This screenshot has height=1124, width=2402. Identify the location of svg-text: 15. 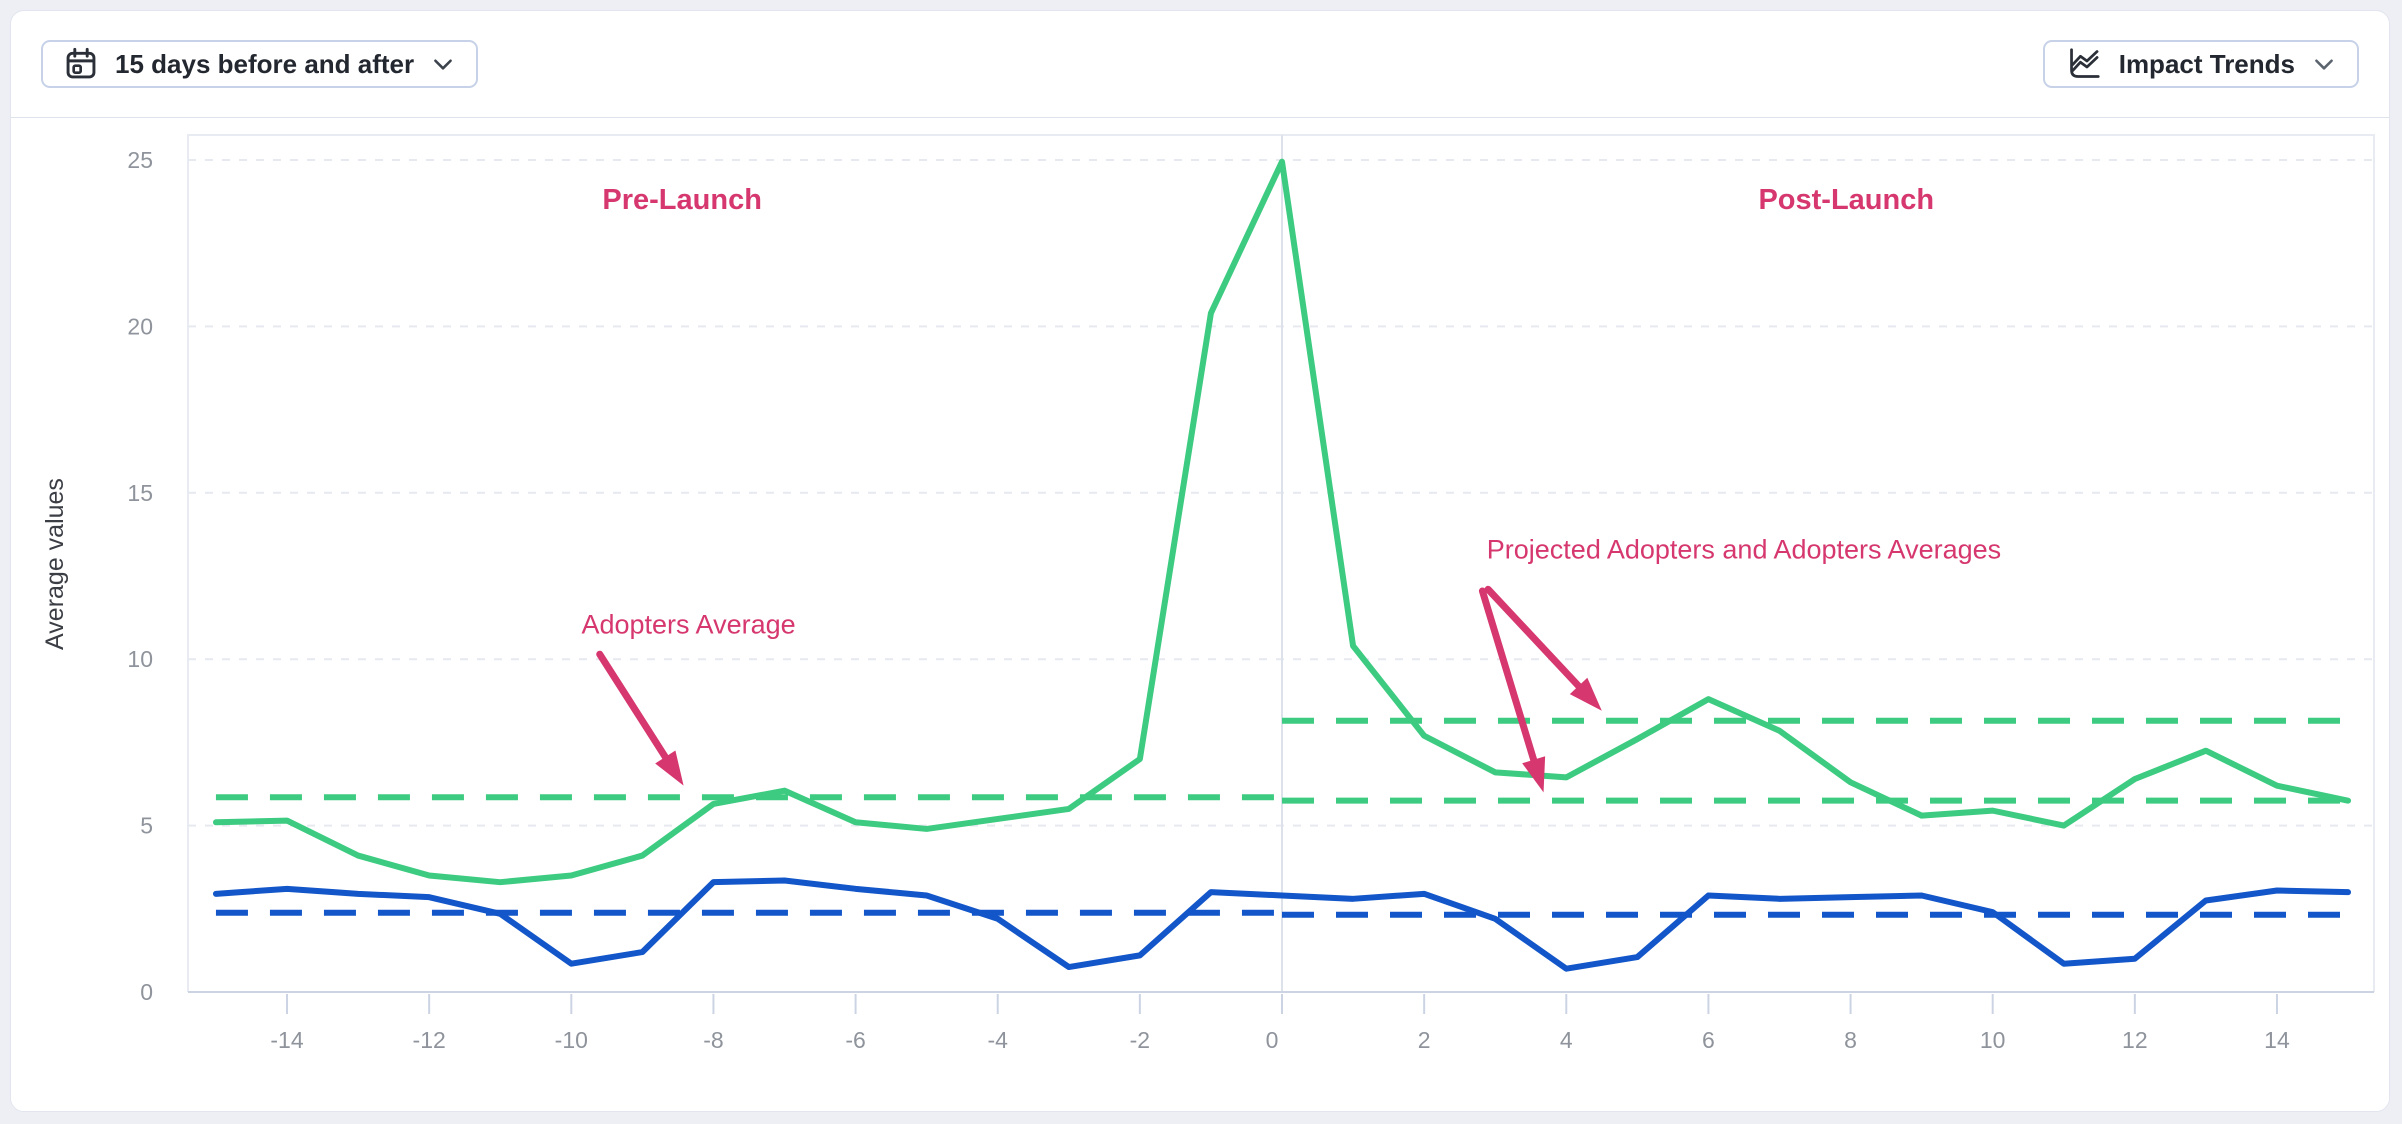
(140, 493).